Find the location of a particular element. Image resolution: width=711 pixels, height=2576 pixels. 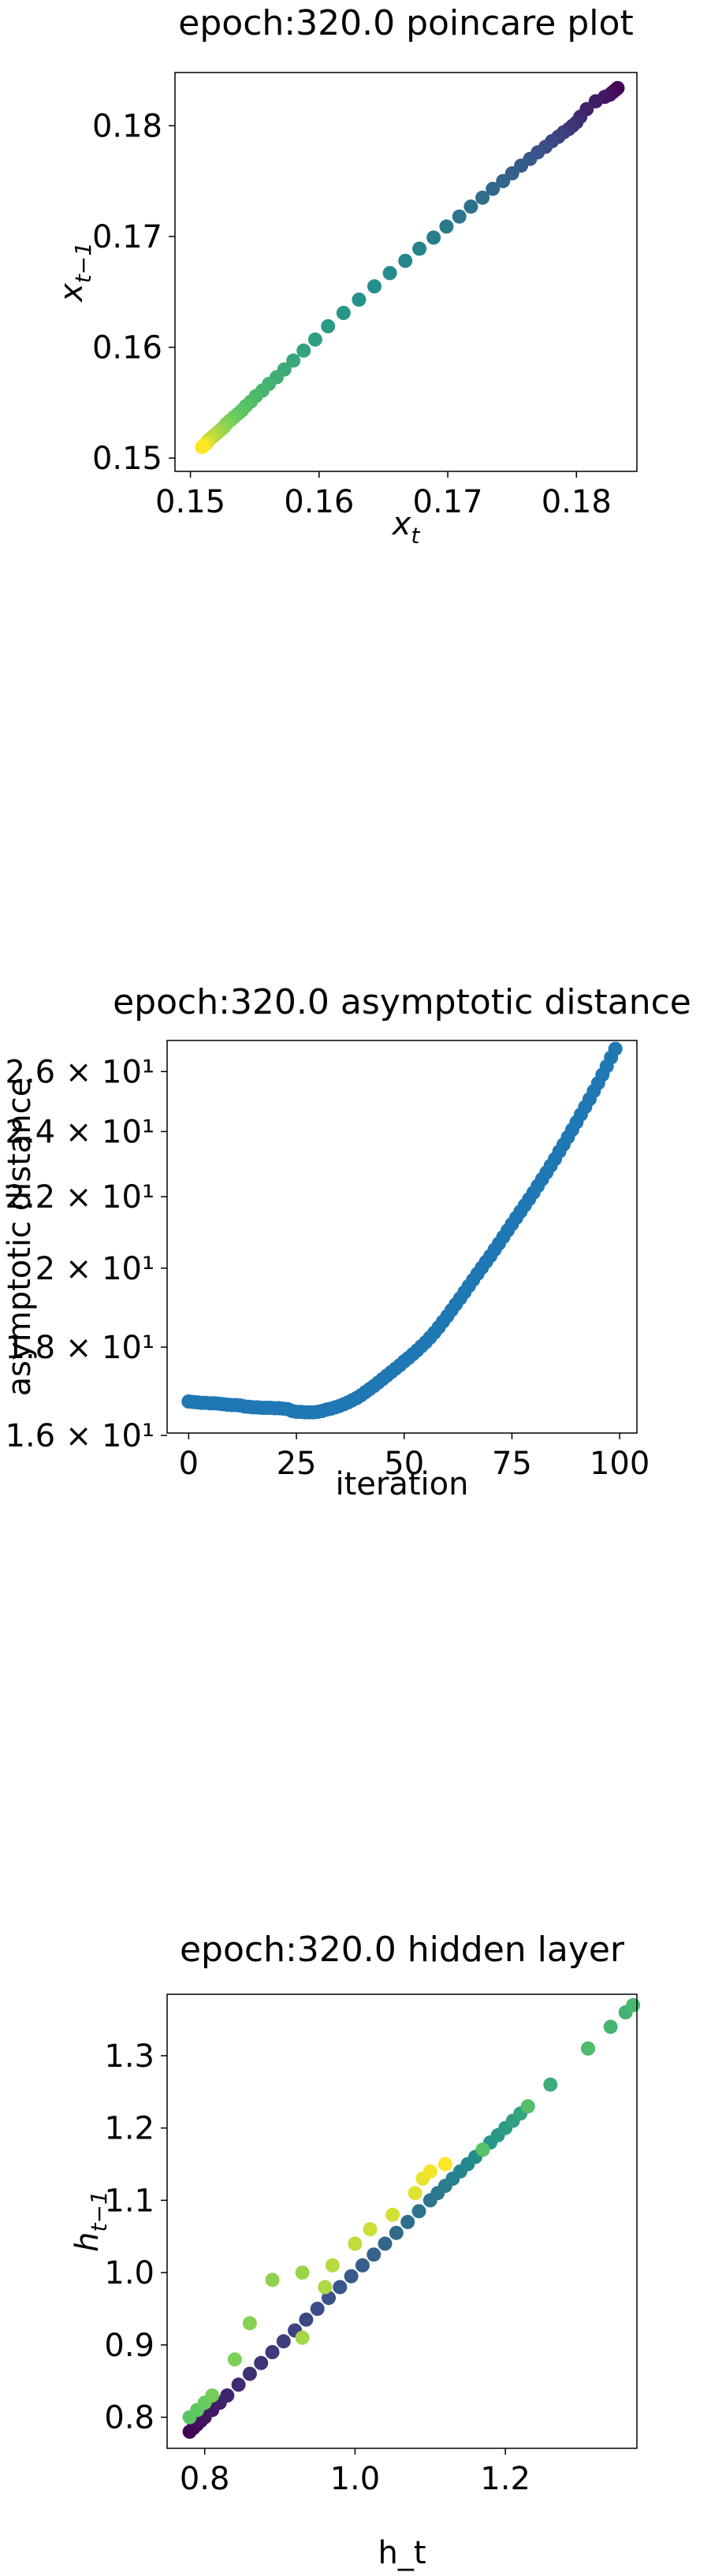

x-tick-label: 75 is located at coordinates (512, 1464).